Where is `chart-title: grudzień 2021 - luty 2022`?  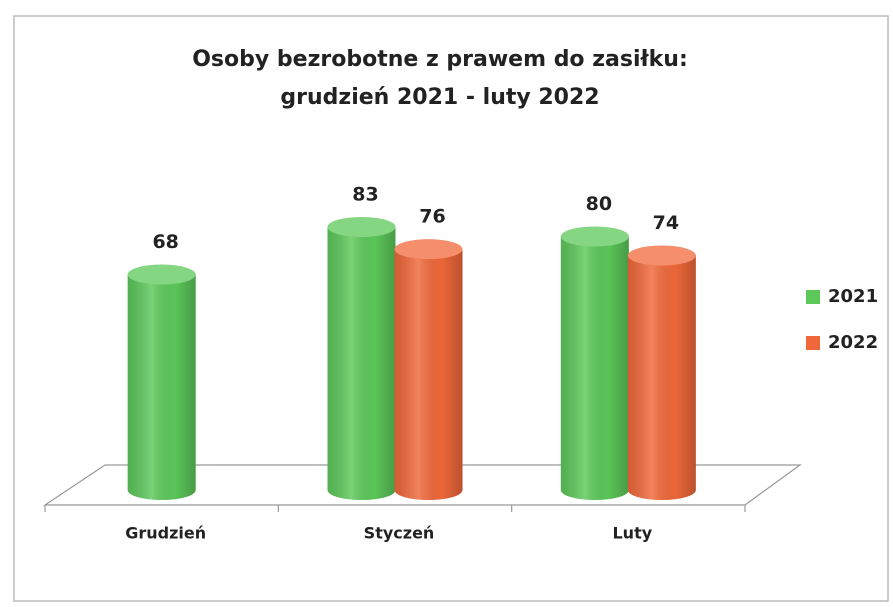
chart-title: grudzień 2021 - luty 2022 is located at coordinates (439, 97).